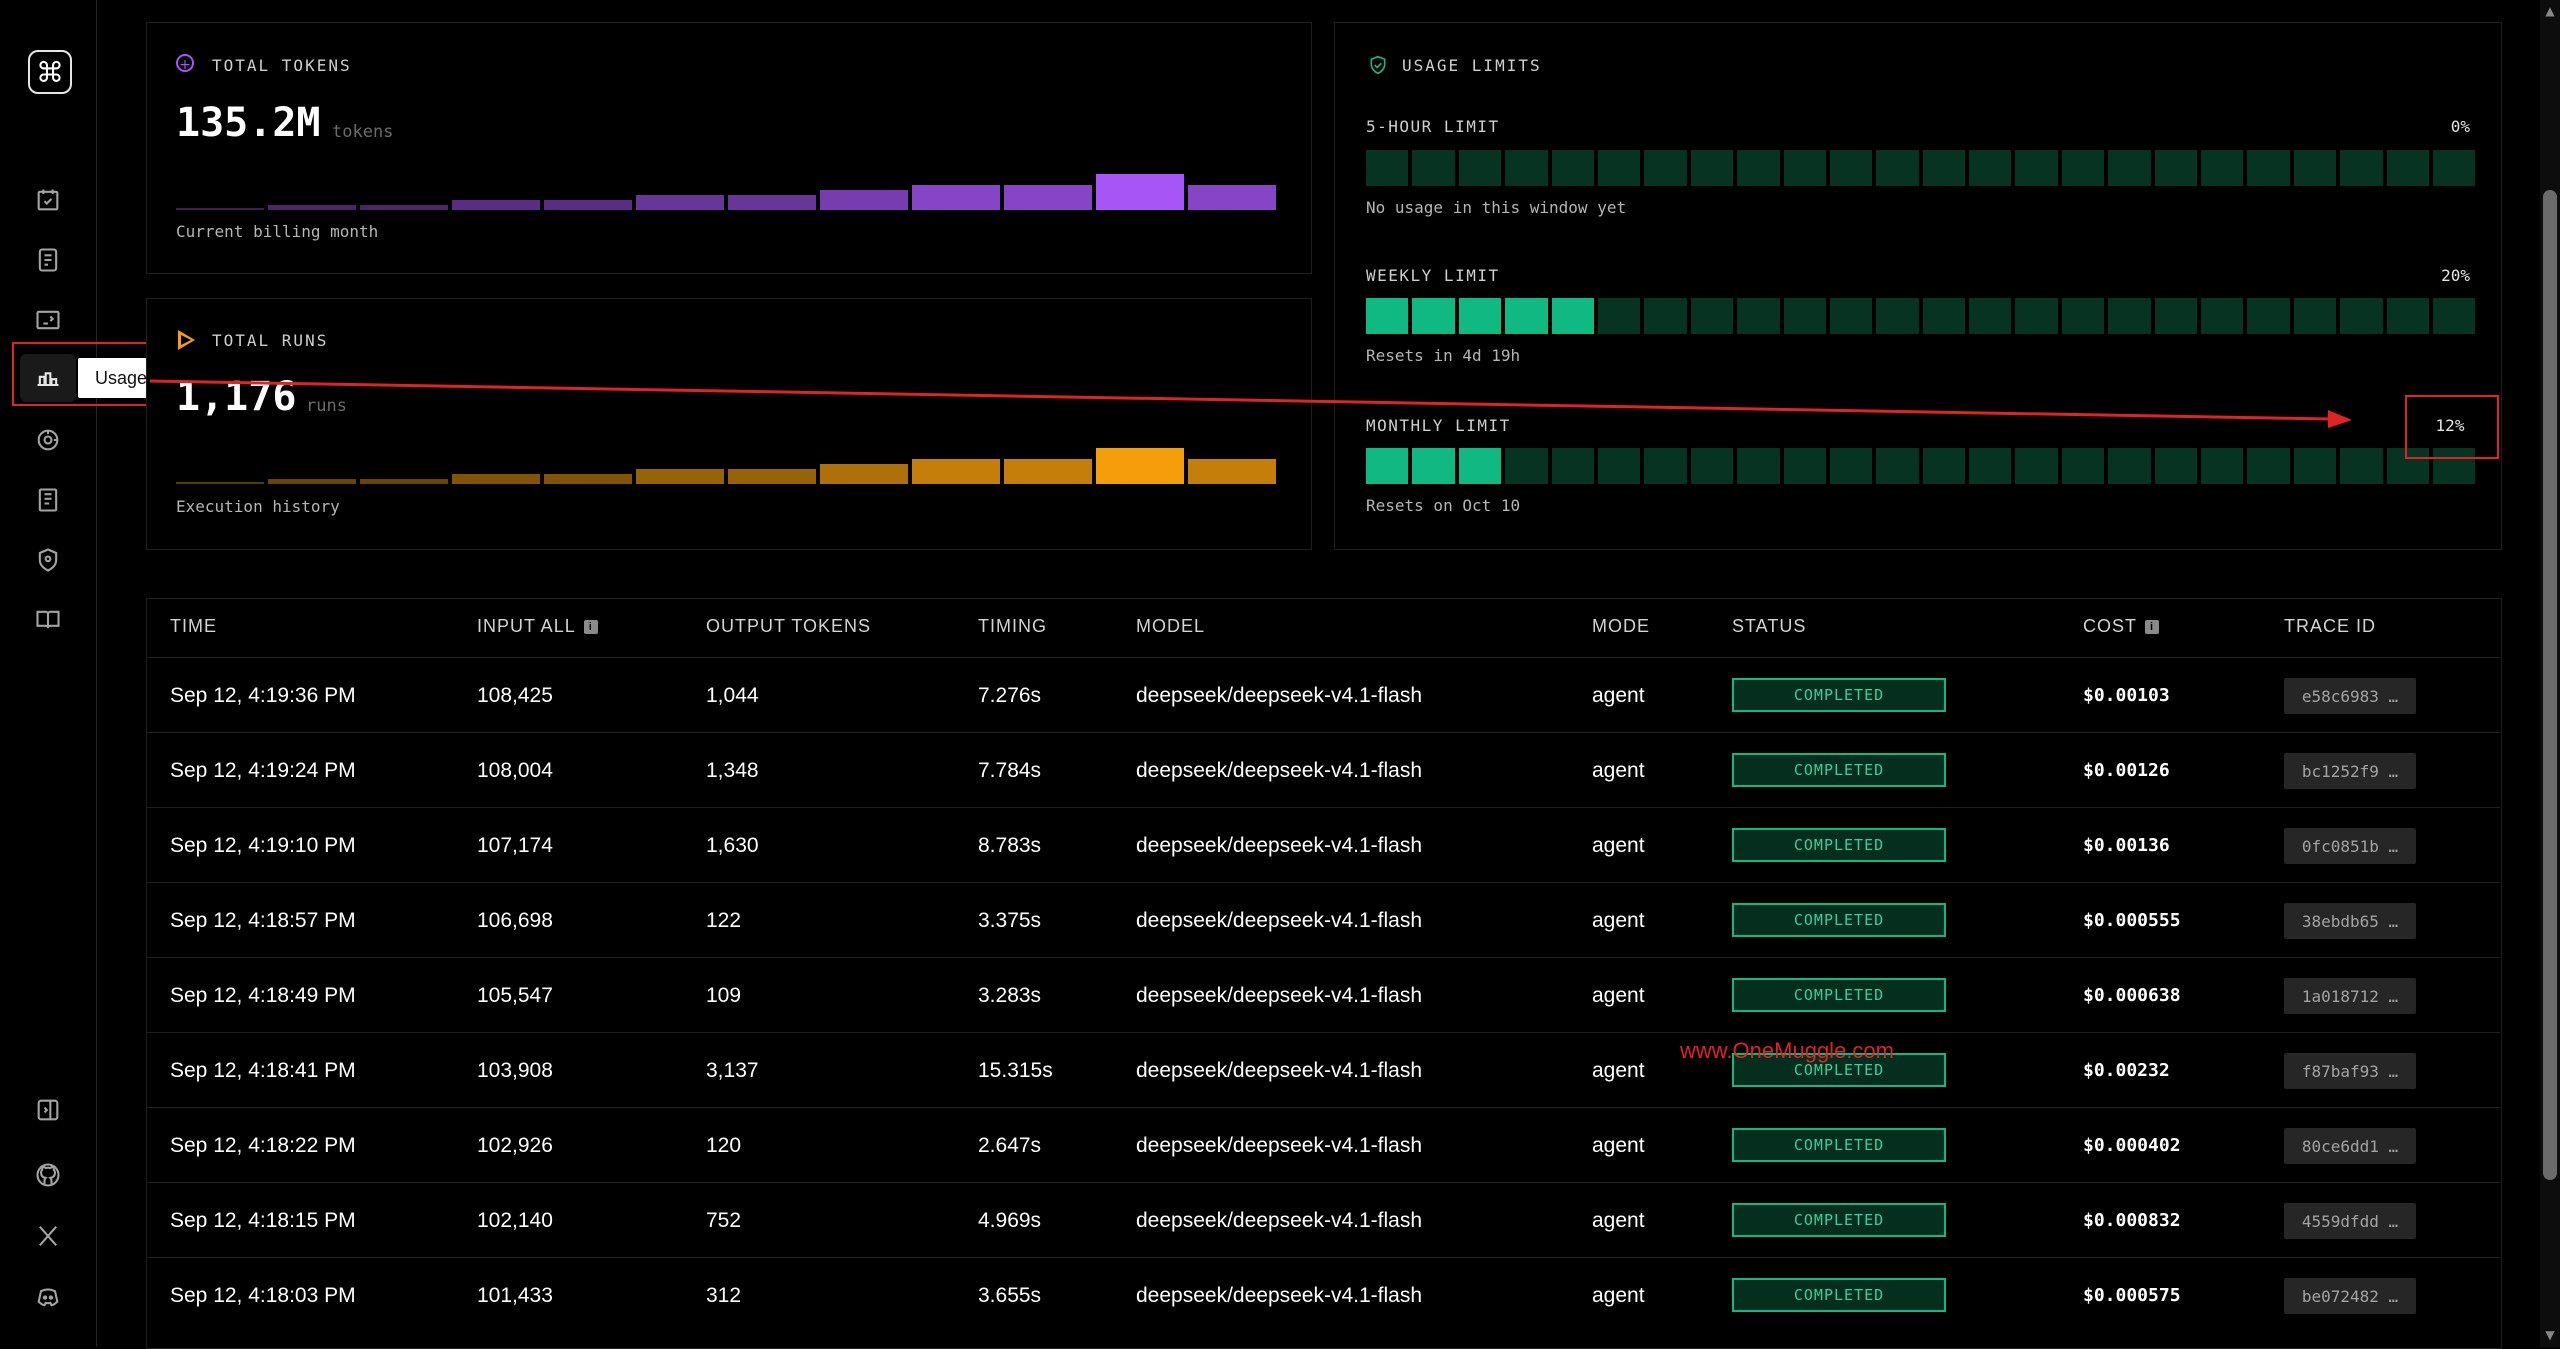 The image size is (2560, 1349). I want to click on col-input-header-label: INPUT ALL, so click(526, 626).